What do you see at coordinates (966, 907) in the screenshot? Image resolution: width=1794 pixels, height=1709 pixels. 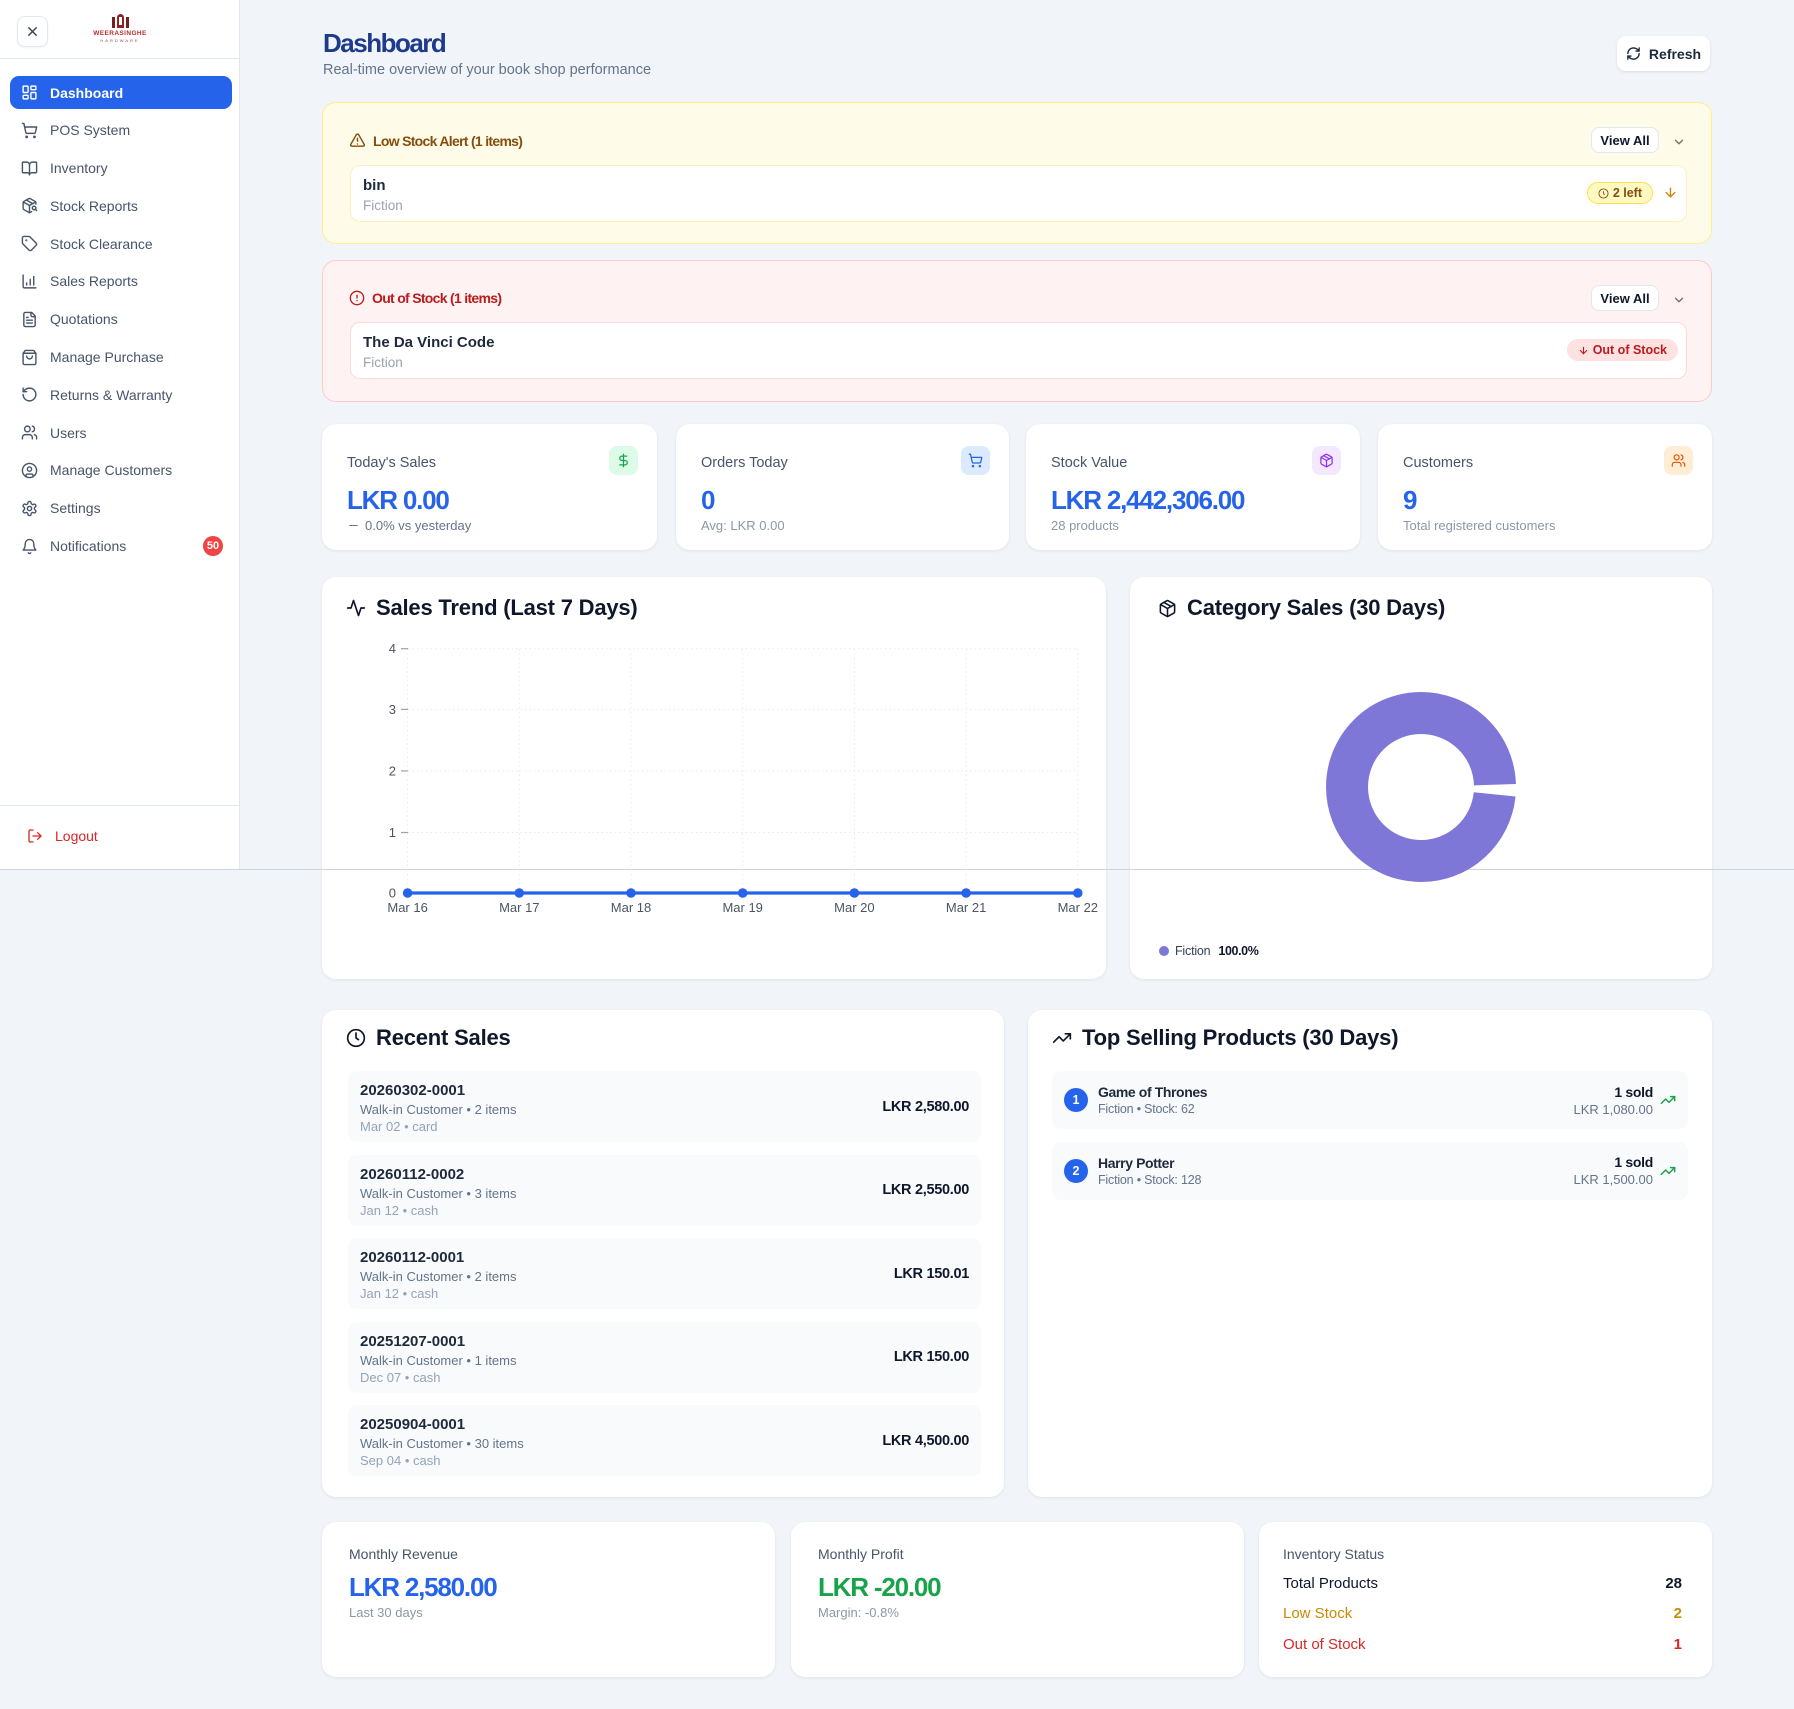 I see `svg-text: Mar 21` at bounding box center [966, 907].